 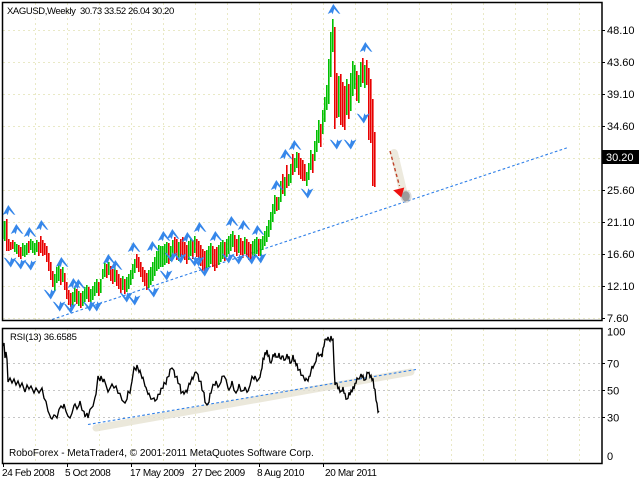 What do you see at coordinates (621, 95) in the screenshot?
I see `svg-text: 39.10` at bounding box center [621, 95].